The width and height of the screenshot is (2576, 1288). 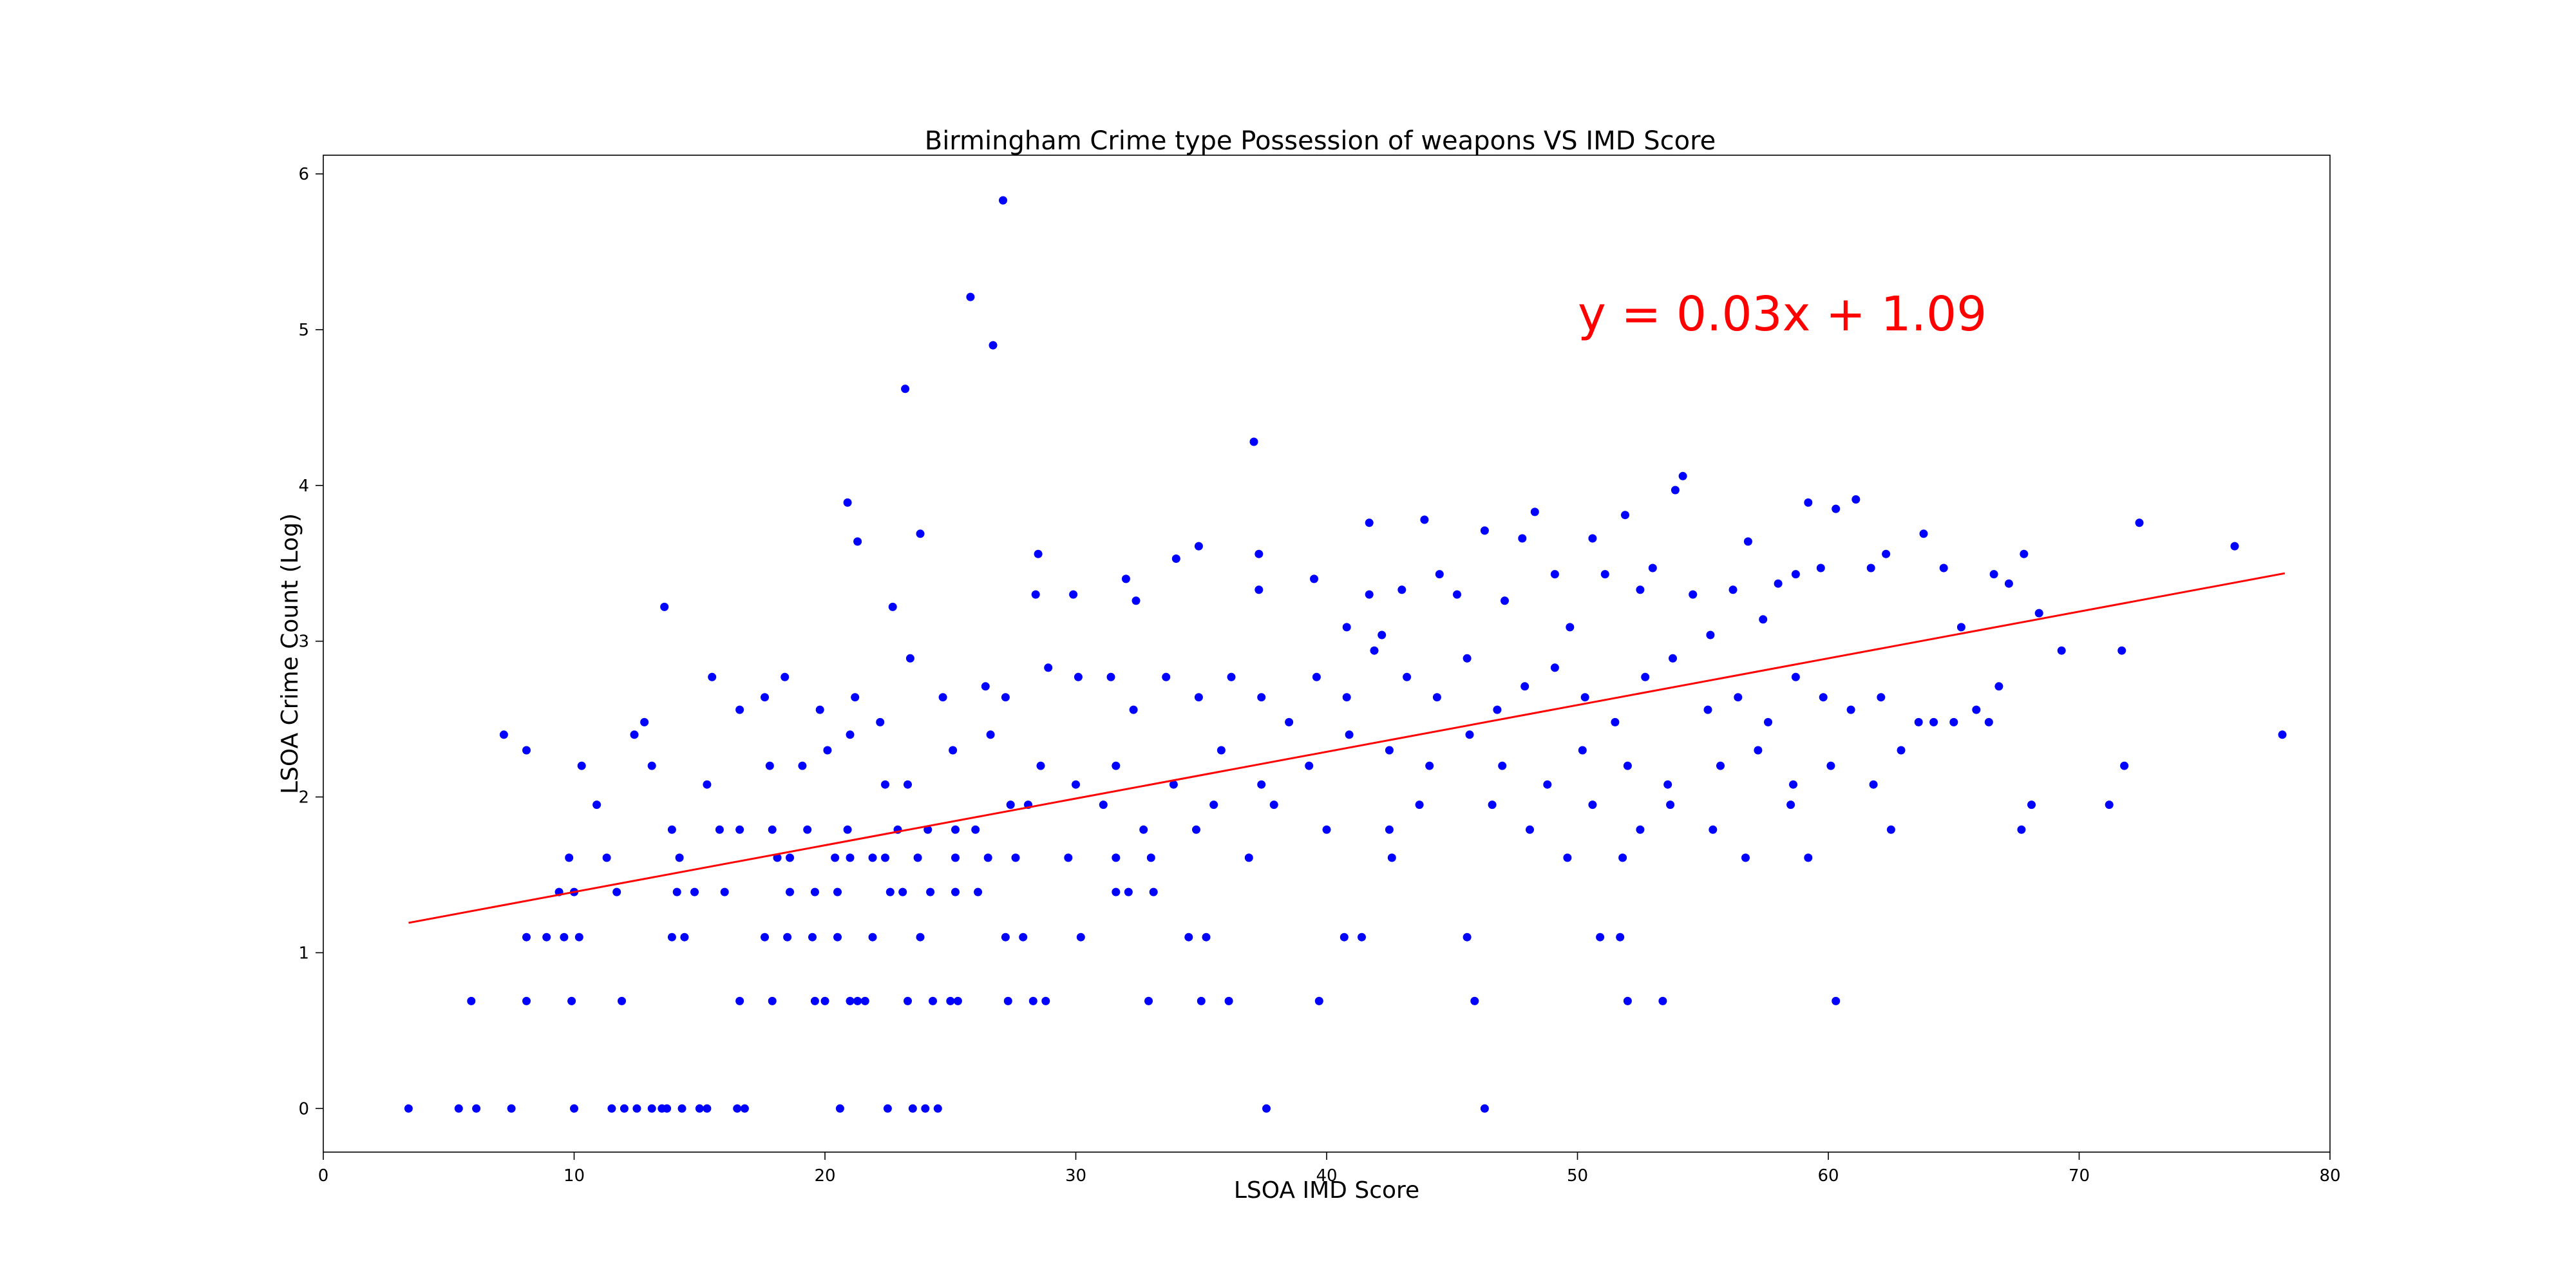 What do you see at coordinates (1828, 1176) in the screenshot?
I see `x-tick-label: 60` at bounding box center [1828, 1176].